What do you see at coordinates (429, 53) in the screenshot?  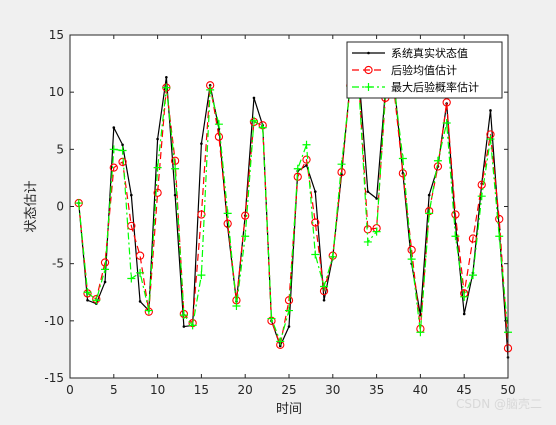 I see `legend-label-0: 系统真实状态值` at bounding box center [429, 53].